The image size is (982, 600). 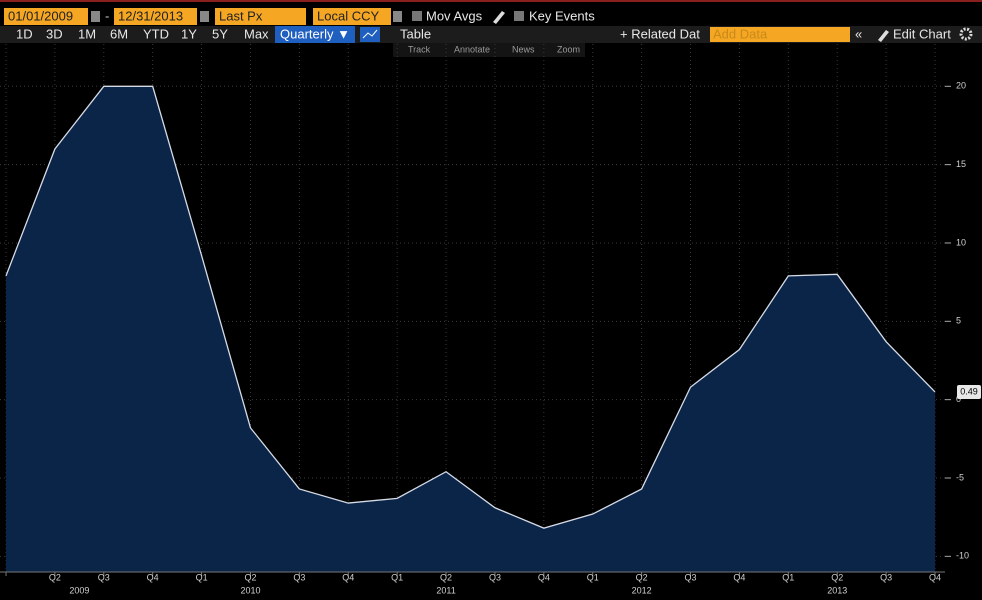 I want to click on collapse-icon: «, so click(x=858, y=33).